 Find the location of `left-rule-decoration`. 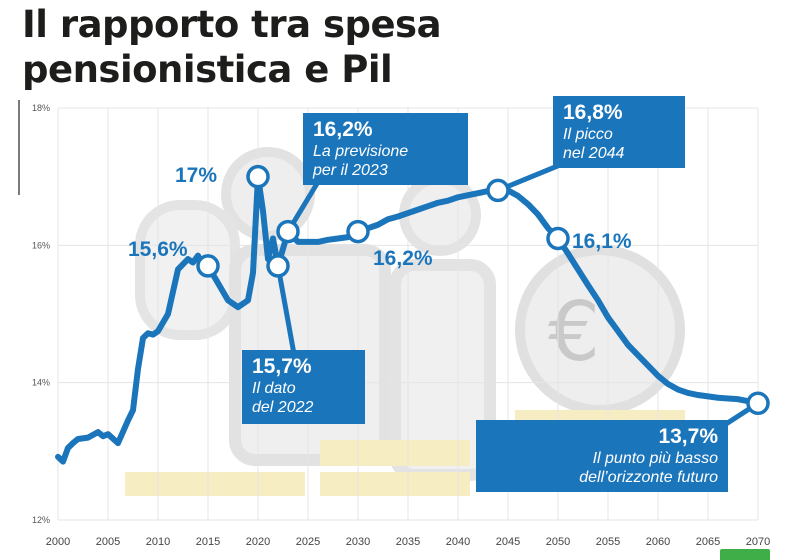

left-rule-decoration is located at coordinates (19, 147).